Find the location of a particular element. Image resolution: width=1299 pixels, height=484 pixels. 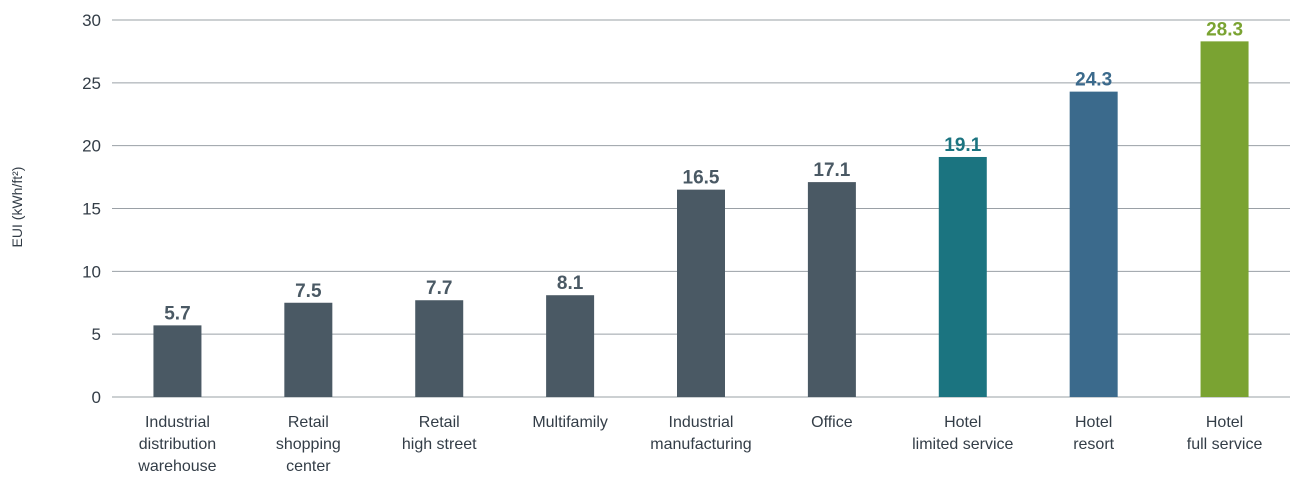

y-tick-labels: 0 5 10 15 20 25 30 is located at coordinates (91, 209).